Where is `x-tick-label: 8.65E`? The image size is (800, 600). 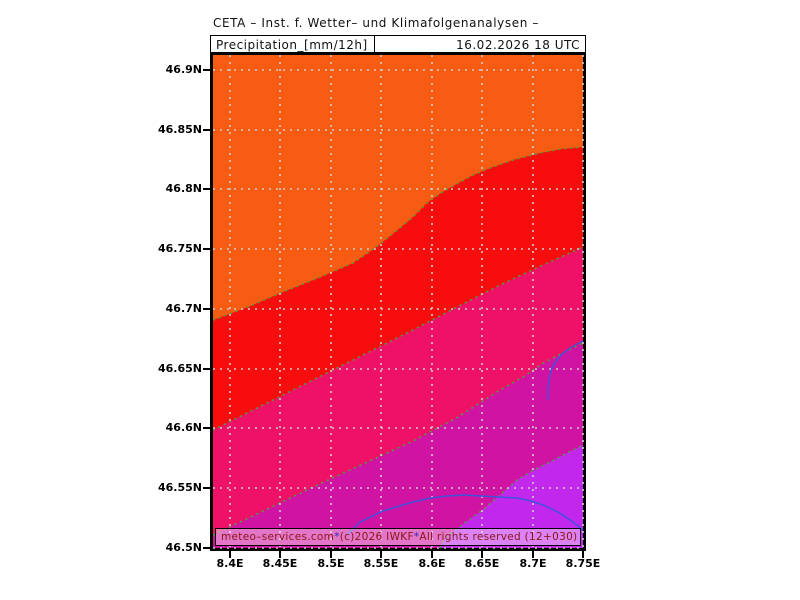 x-tick-label: 8.65E is located at coordinates (482, 563).